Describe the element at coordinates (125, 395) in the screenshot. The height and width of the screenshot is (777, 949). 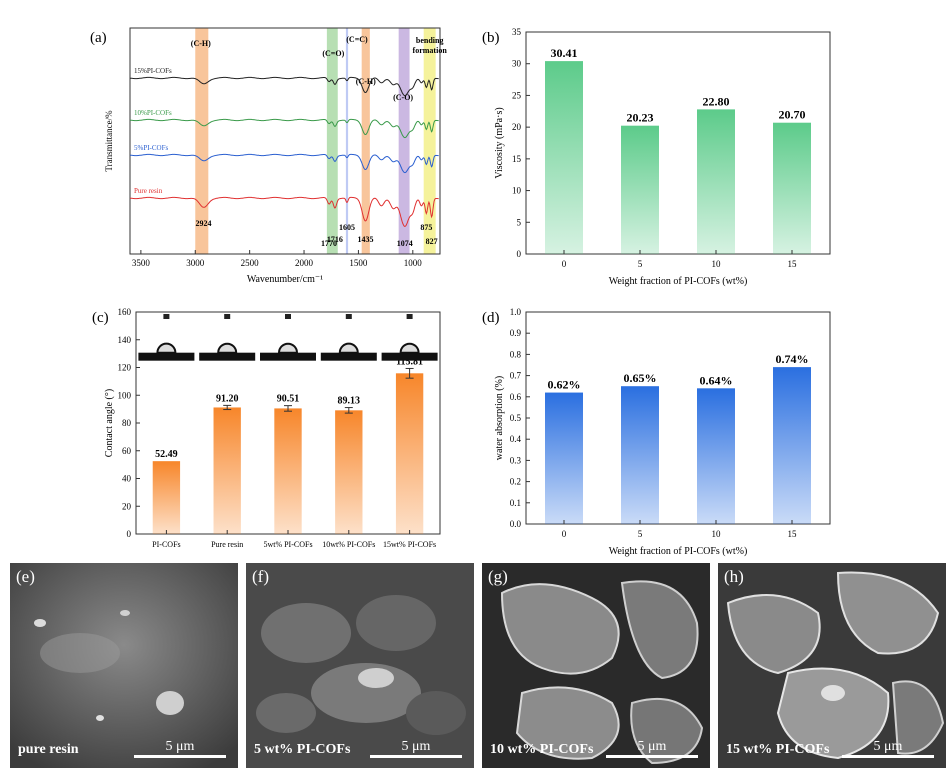
I see `y-tick-label: 100` at that location.